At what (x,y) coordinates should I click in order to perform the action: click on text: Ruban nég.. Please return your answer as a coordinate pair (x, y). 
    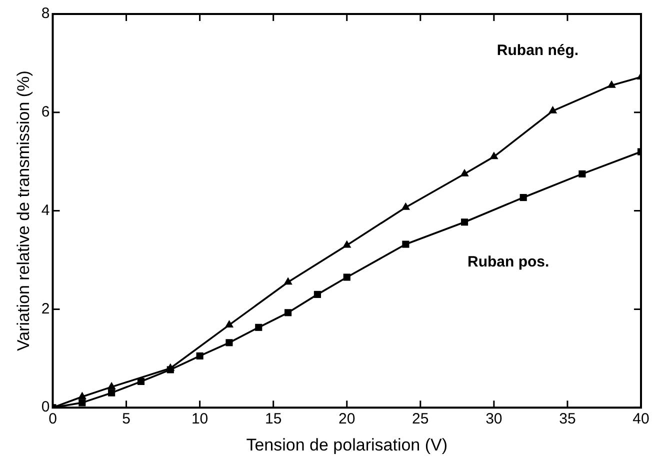
    Looking at the image, I should click on (537, 51).